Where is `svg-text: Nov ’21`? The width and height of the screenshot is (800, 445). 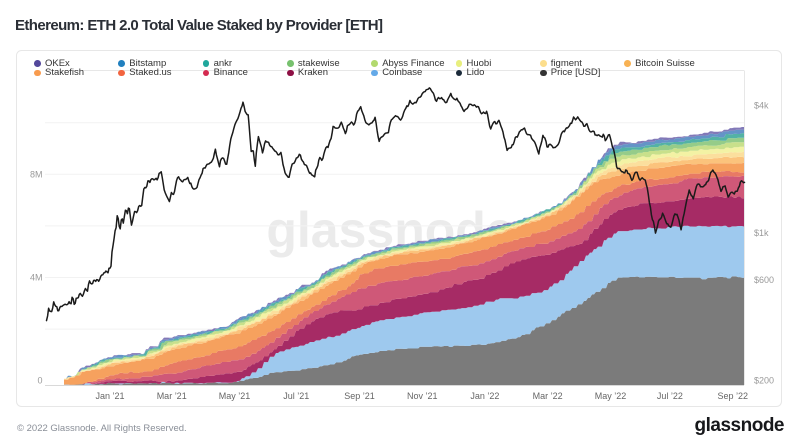 svg-text: Nov ’21 is located at coordinates (422, 396).